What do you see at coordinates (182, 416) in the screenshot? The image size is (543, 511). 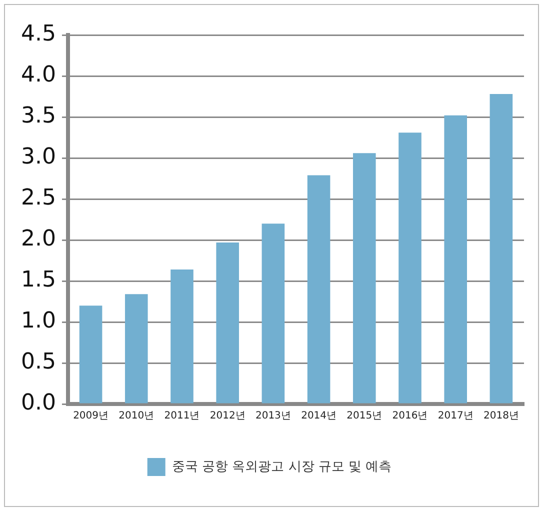 I see `x-tick-label: 2011년` at bounding box center [182, 416].